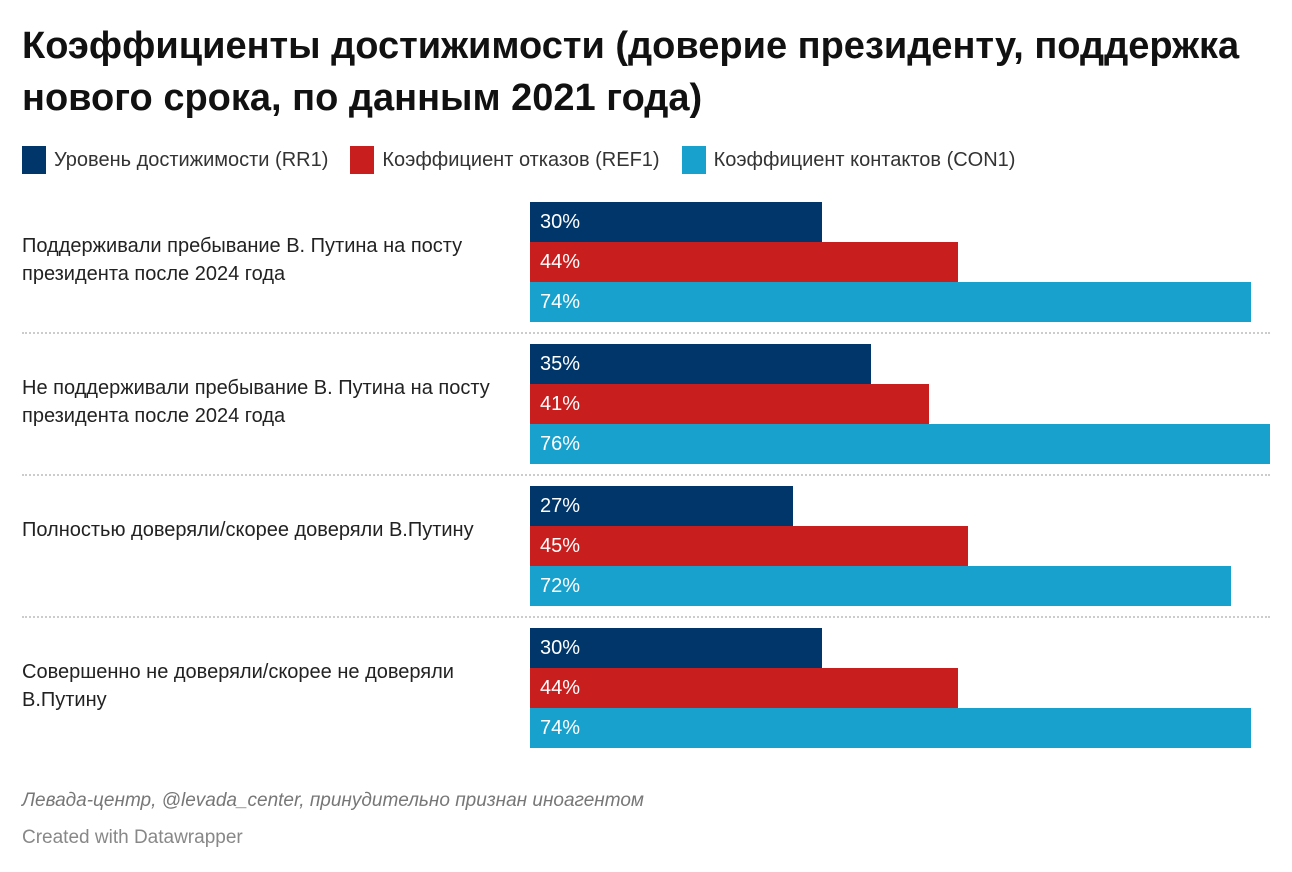 The height and width of the screenshot is (872, 1292). I want to click on legend-item: Коэффициент контактов (CON1), so click(848, 160).